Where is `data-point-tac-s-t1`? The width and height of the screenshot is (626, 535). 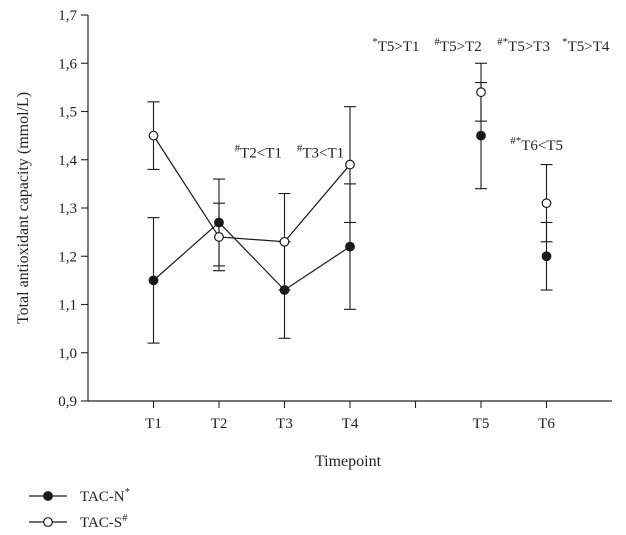 data-point-tac-s-t1 is located at coordinates (153, 135).